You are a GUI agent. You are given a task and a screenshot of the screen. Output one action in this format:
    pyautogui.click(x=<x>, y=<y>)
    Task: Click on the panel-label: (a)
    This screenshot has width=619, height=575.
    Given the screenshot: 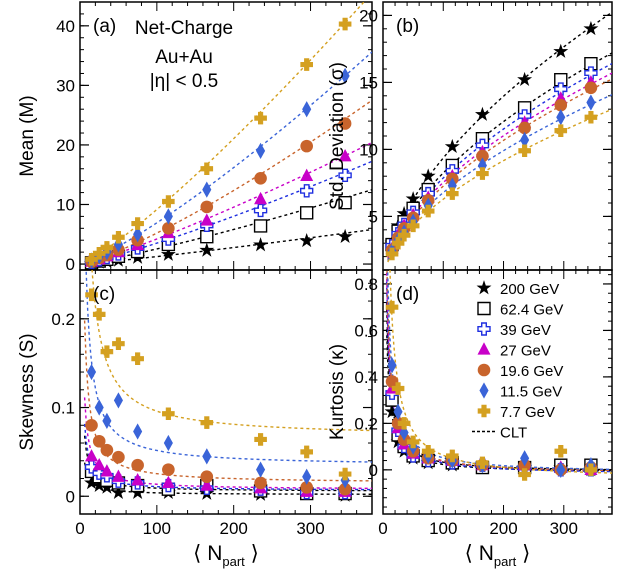 What is the action you would take?
    pyautogui.click(x=104, y=26)
    